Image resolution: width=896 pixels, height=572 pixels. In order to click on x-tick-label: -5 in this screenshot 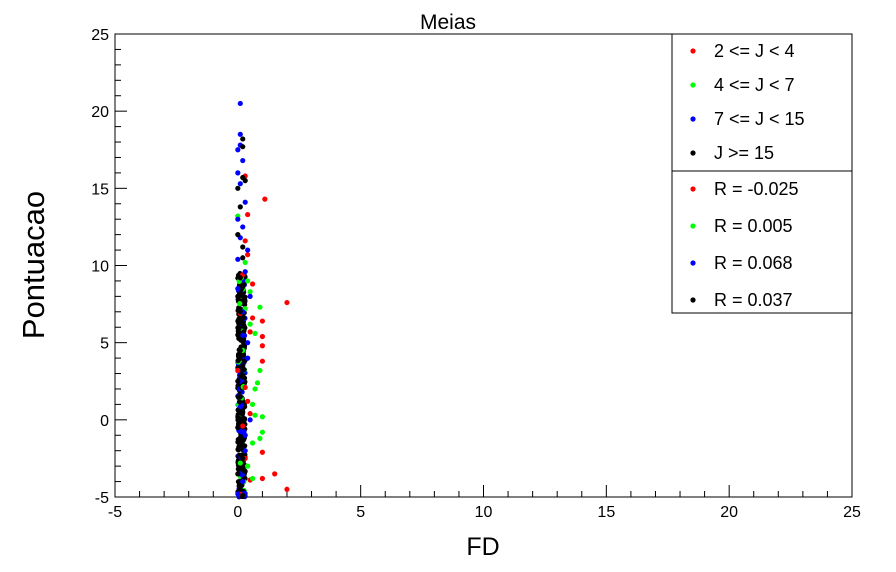, I will do `click(115, 512)`.